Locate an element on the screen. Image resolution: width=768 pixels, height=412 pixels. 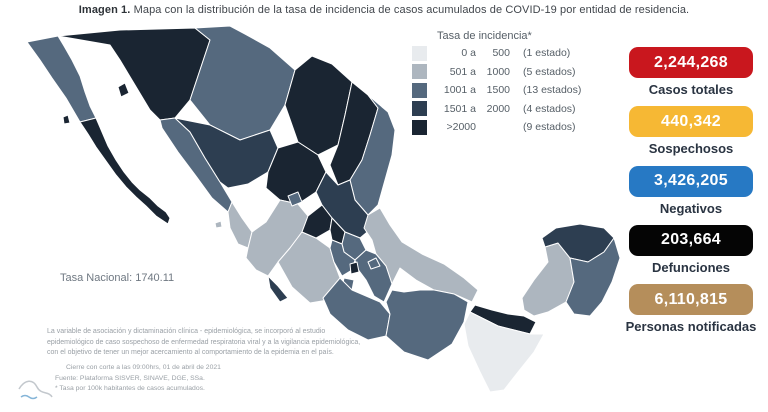
stat-label-notified: Personas notificadas is located at coordinates (691, 327).